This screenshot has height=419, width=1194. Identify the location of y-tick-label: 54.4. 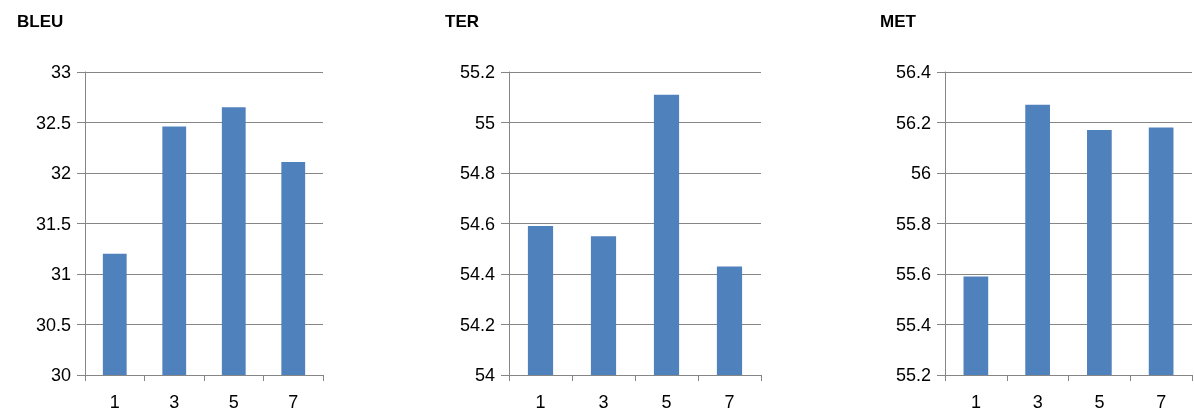
(477, 274).